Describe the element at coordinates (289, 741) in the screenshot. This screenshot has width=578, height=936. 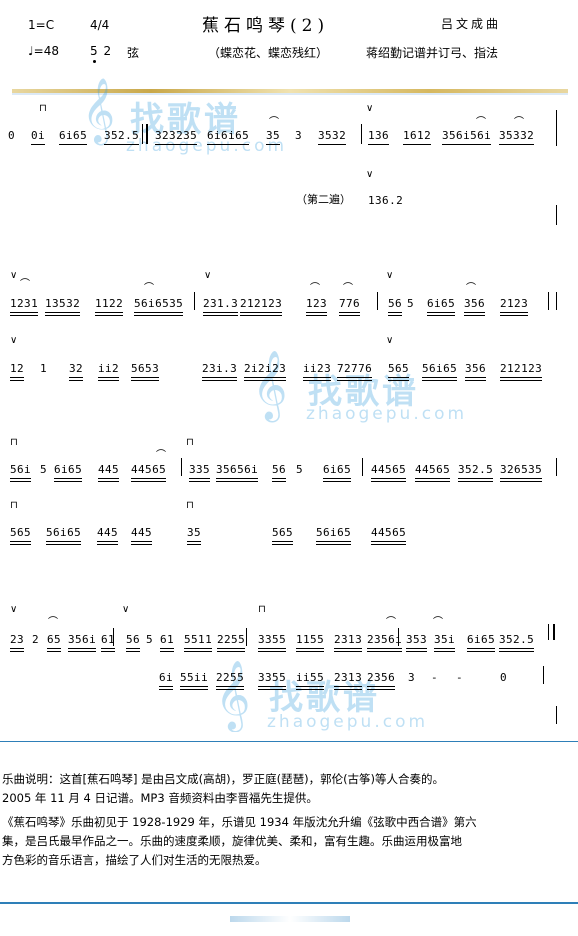
I see `divider-top` at that location.